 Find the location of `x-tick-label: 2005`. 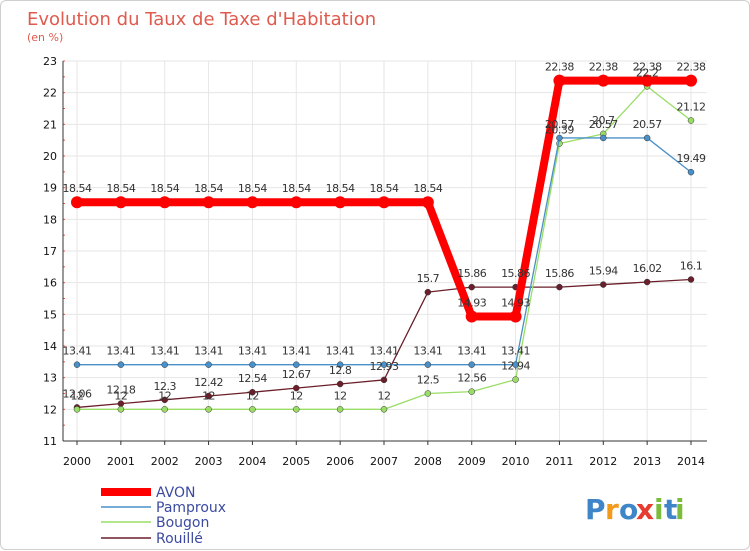

x-tick-label: 2005 is located at coordinates (296, 461).